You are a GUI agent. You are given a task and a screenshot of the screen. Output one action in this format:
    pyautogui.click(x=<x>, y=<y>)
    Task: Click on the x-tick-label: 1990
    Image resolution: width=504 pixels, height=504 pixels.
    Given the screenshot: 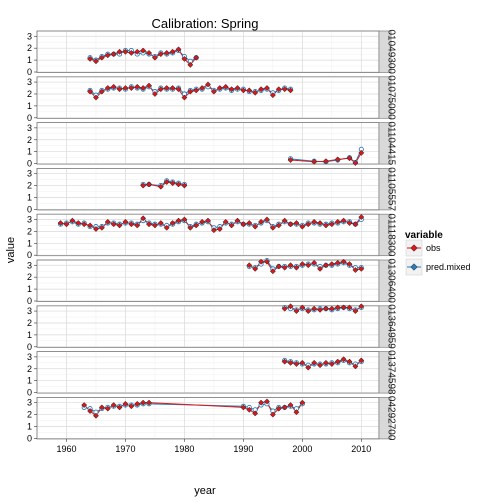 What is the action you would take?
    pyautogui.click(x=243, y=449)
    